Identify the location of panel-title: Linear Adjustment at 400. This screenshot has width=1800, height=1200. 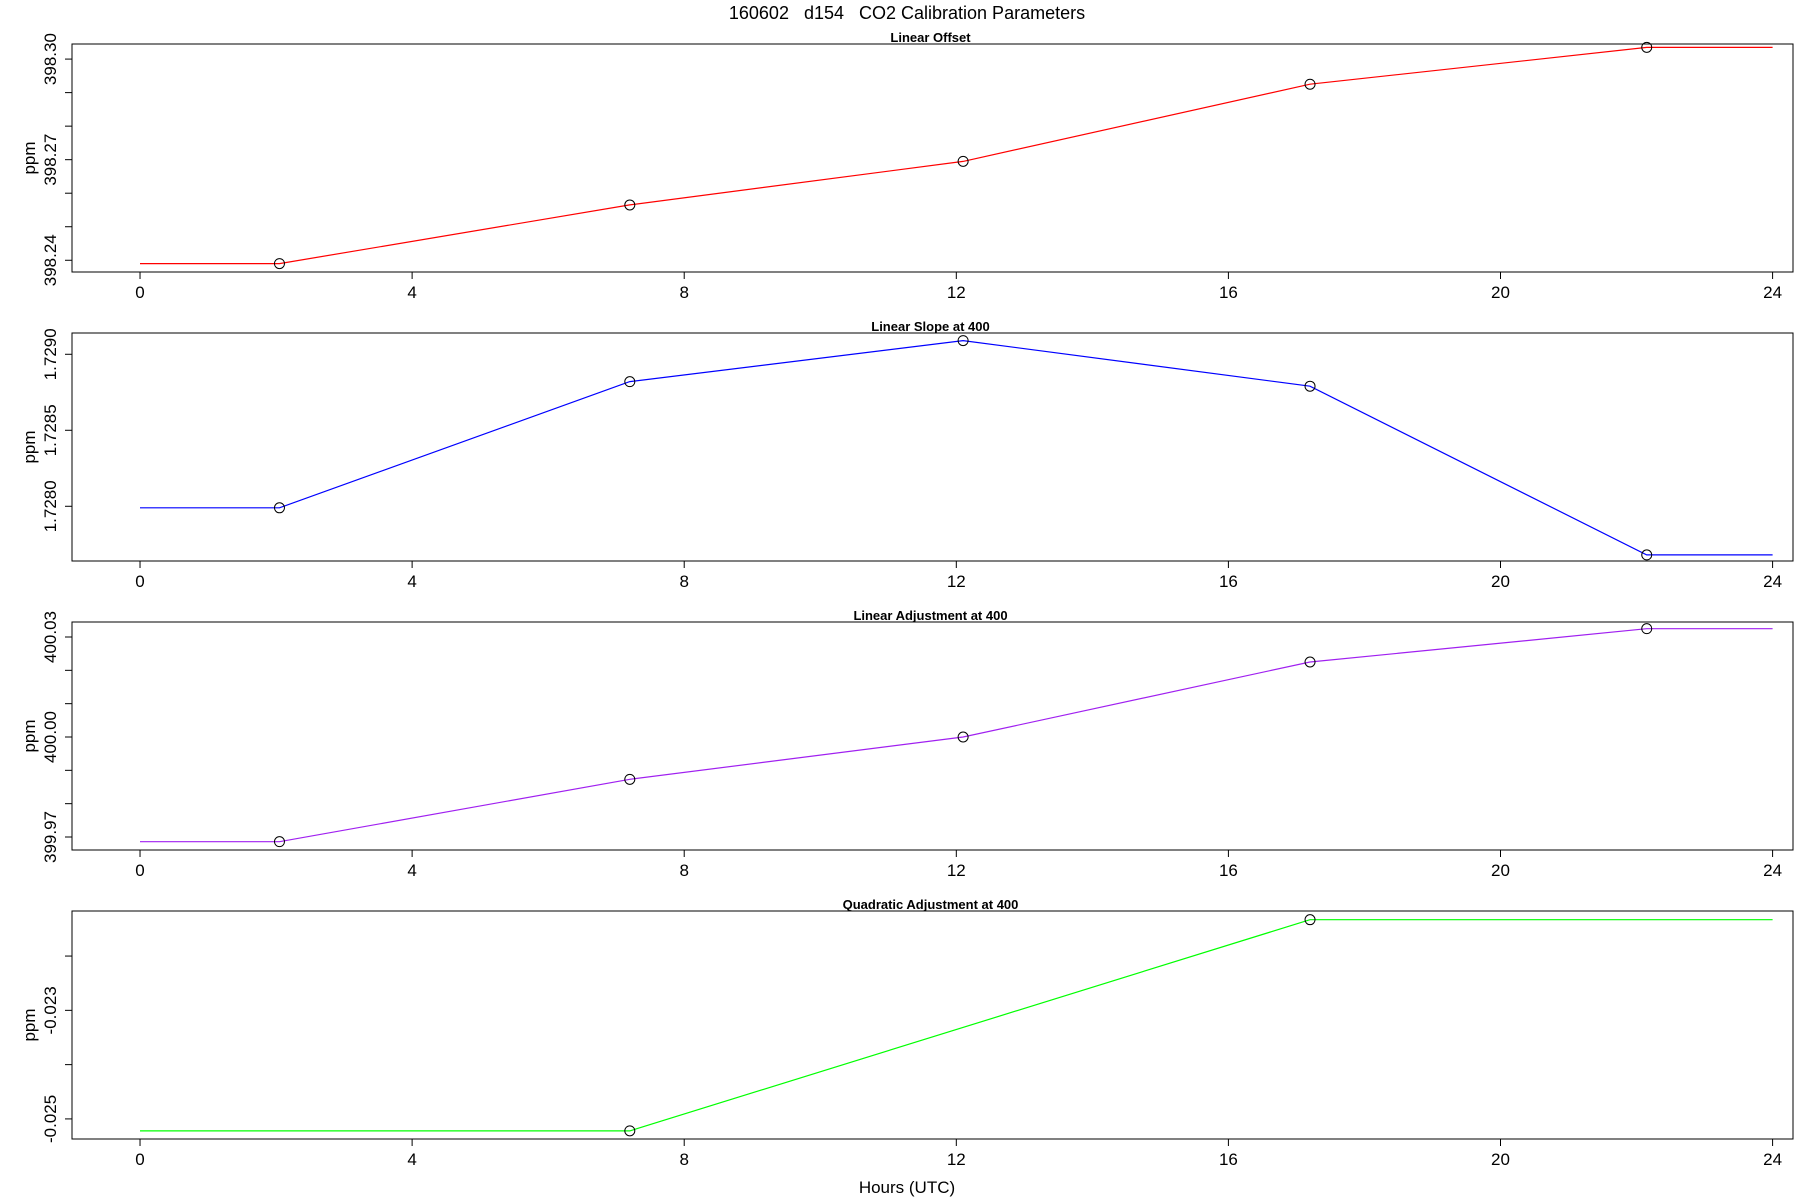
(930, 615).